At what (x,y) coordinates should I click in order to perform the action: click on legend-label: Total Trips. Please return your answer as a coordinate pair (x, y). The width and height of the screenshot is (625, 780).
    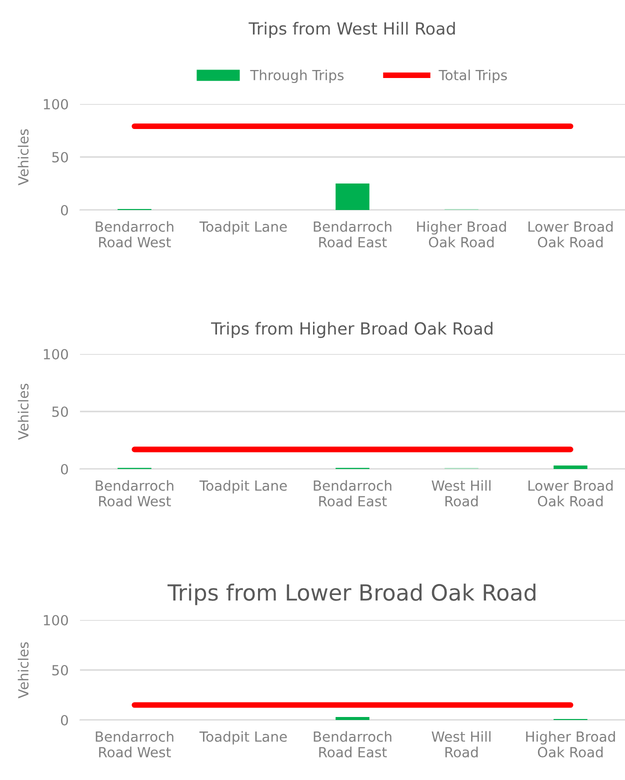
    Looking at the image, I should click on (472, 77).